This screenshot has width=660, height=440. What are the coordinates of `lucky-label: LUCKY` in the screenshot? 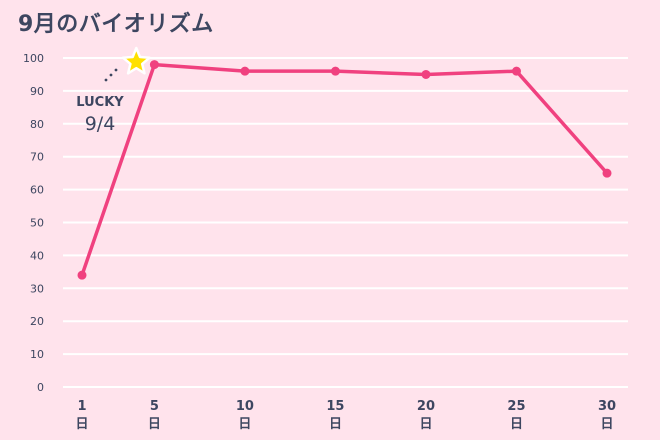 It's located at (100, 102).